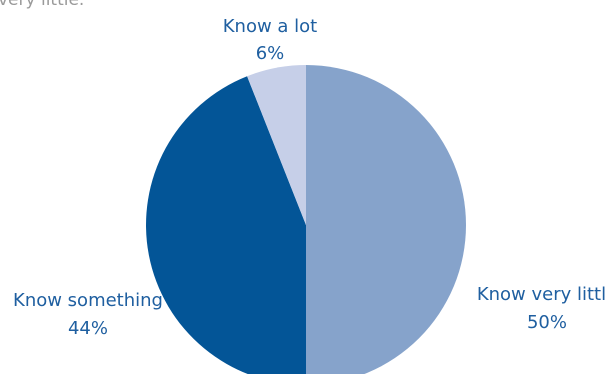 The height and width of the screenshot is (374, 605). Describe the element at coordinates (276, 145) in the screenshot. I see `pie-slice-know-a-lot` at that location.